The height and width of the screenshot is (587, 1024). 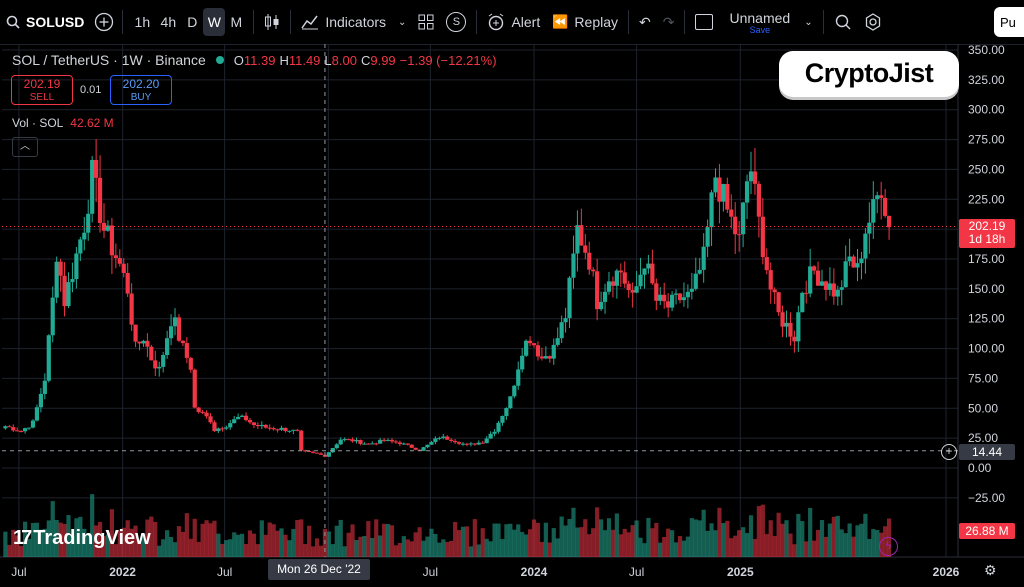 I want to click on buy-button: 202.20 BUY, so click(x=141, y=90).